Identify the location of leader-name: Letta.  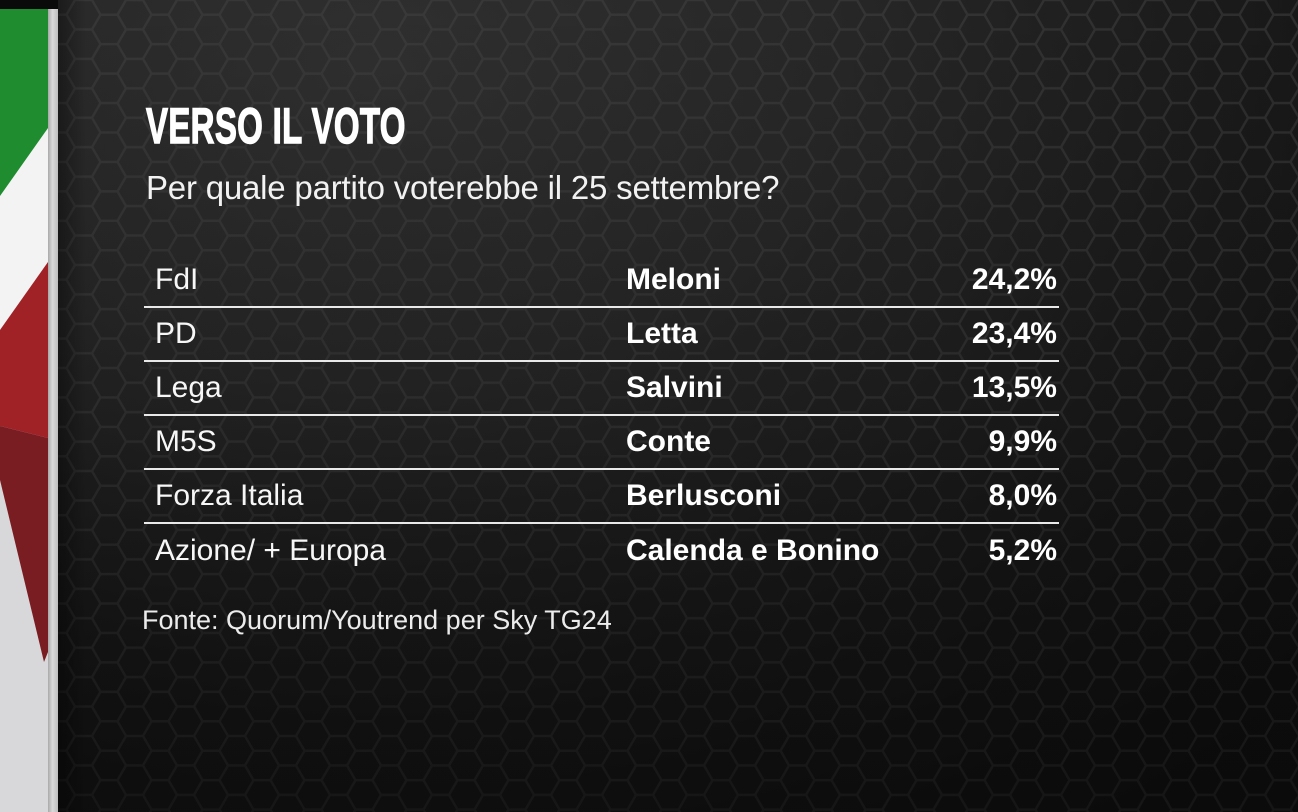
(662, 333).